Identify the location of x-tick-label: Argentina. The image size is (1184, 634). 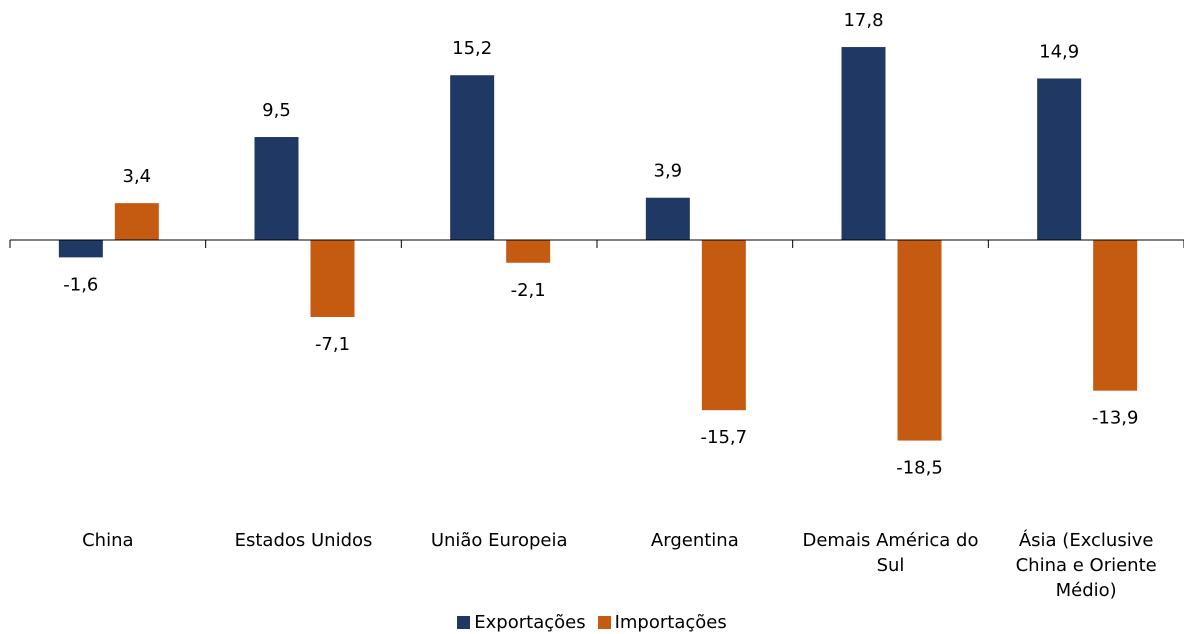
(694, 540).